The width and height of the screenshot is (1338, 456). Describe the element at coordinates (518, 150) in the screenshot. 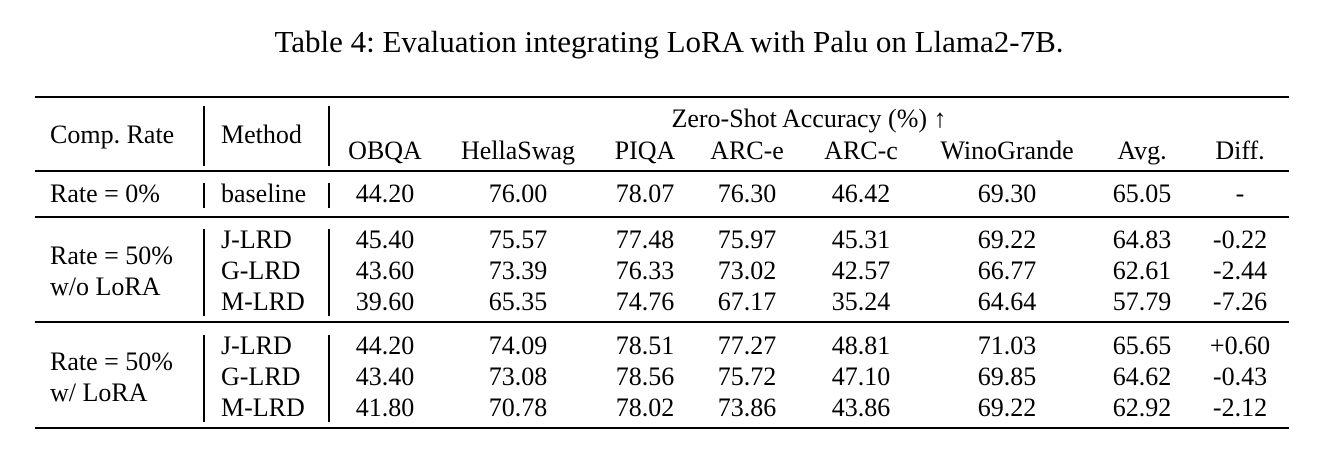

I see `column-header: HellaSwag` at that location.